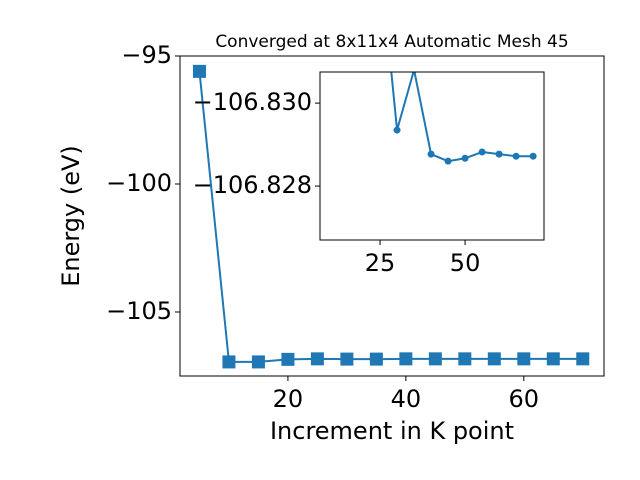  Describe the element at coordinates (146, 55) in the screenshot. I see `y-tick-label: −95` at that location.